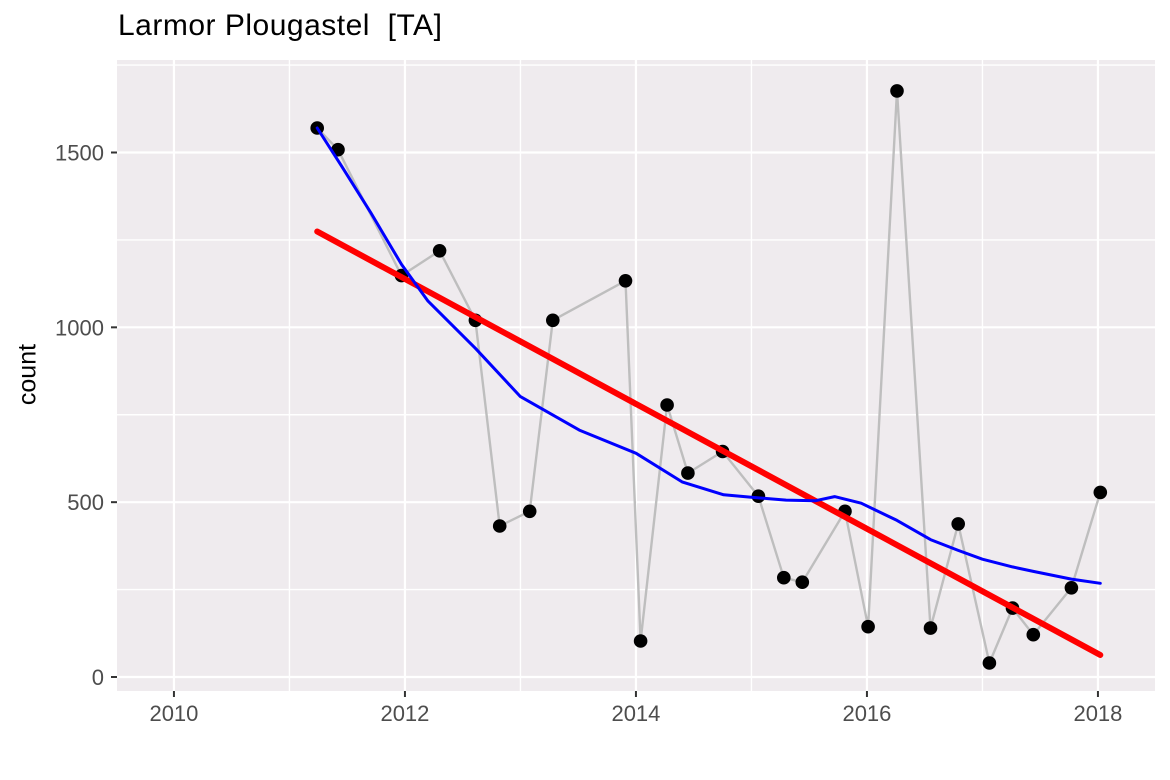 Image resolution: width=1170 pixels, height=780 pixels. Describe the element at coordinates (79, 327) in the screenshot. I see `y-tick-label: 1000` at that location.